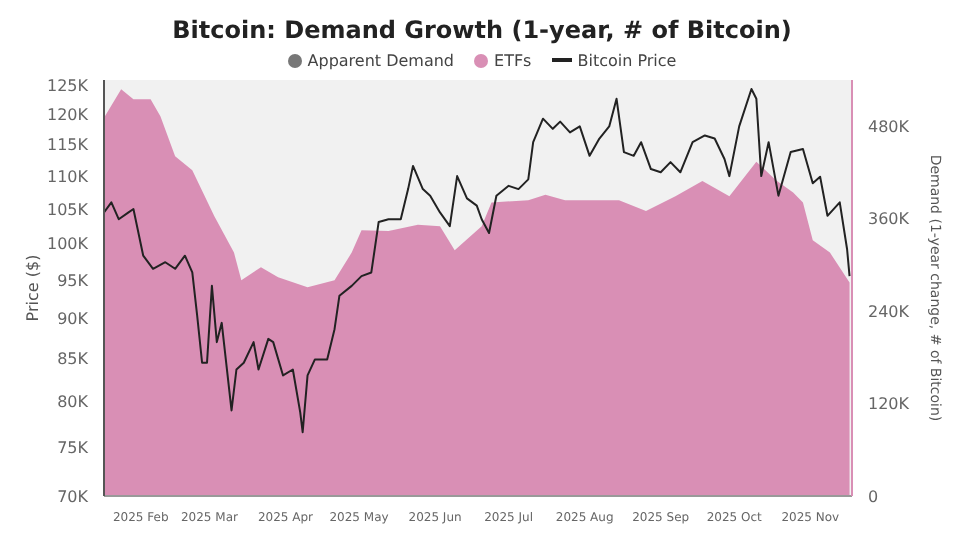  What do you see at coordinates (73, 447) in the screenshot?
I see `y-tick-label: 75K` at bounding box center [73, 447].